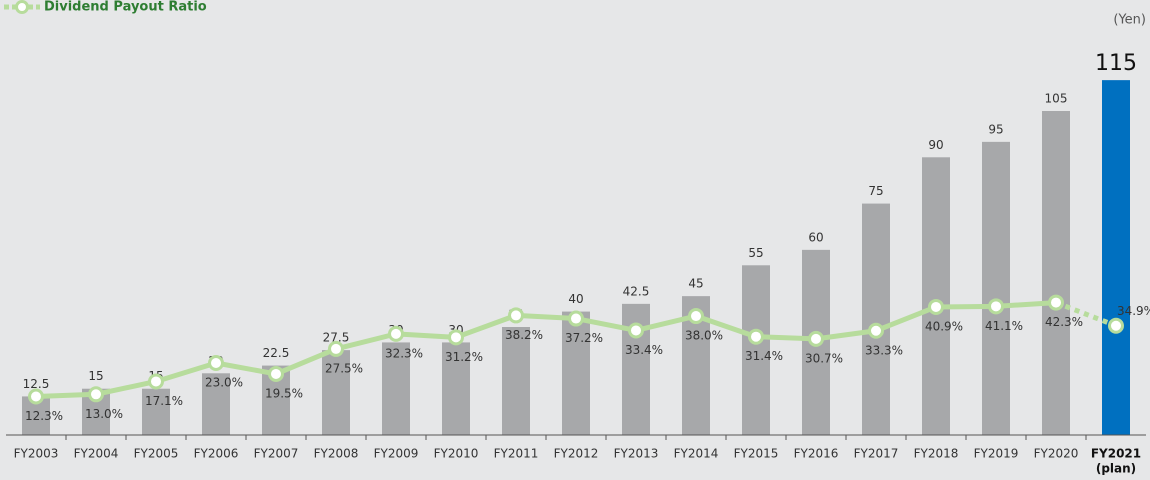 The image size is (1150, 480). I want to click on bar-value-label: 15, so click(95, 376).